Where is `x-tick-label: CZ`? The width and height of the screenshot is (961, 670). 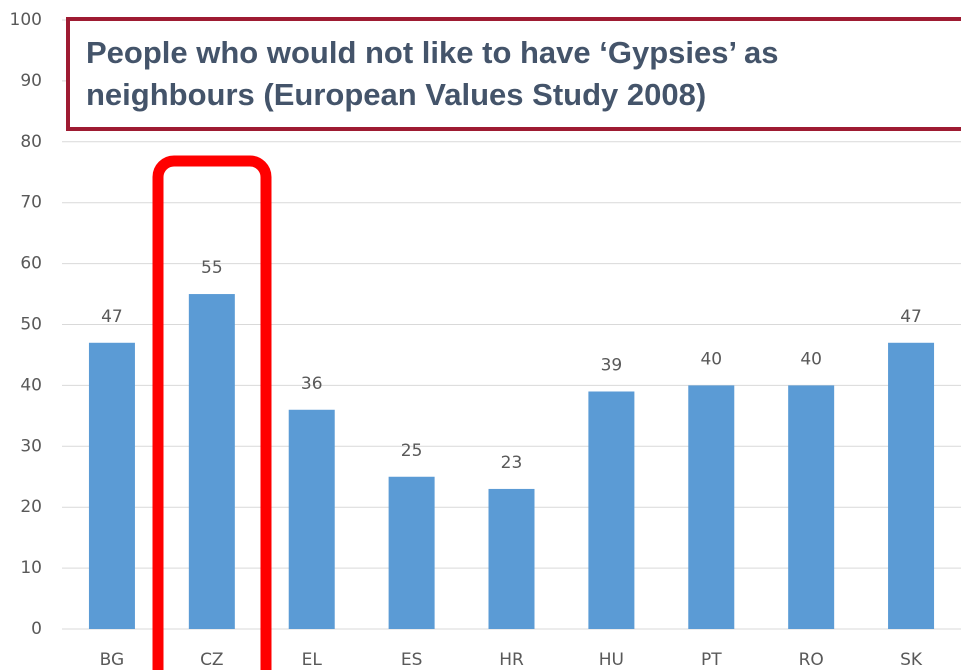
x-tick-label: CZ is located at coordinates (212, 660).